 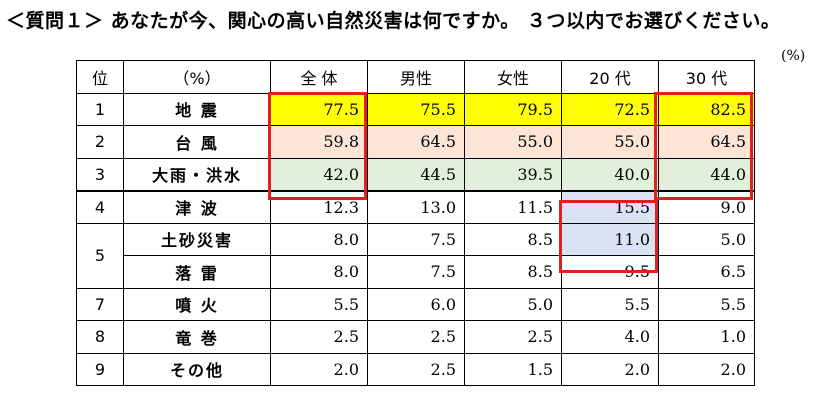 What do you see at coordinates (706, 272) in the screenshot?
I see `value-cell: 6.5` at bounding box center [706, 272].